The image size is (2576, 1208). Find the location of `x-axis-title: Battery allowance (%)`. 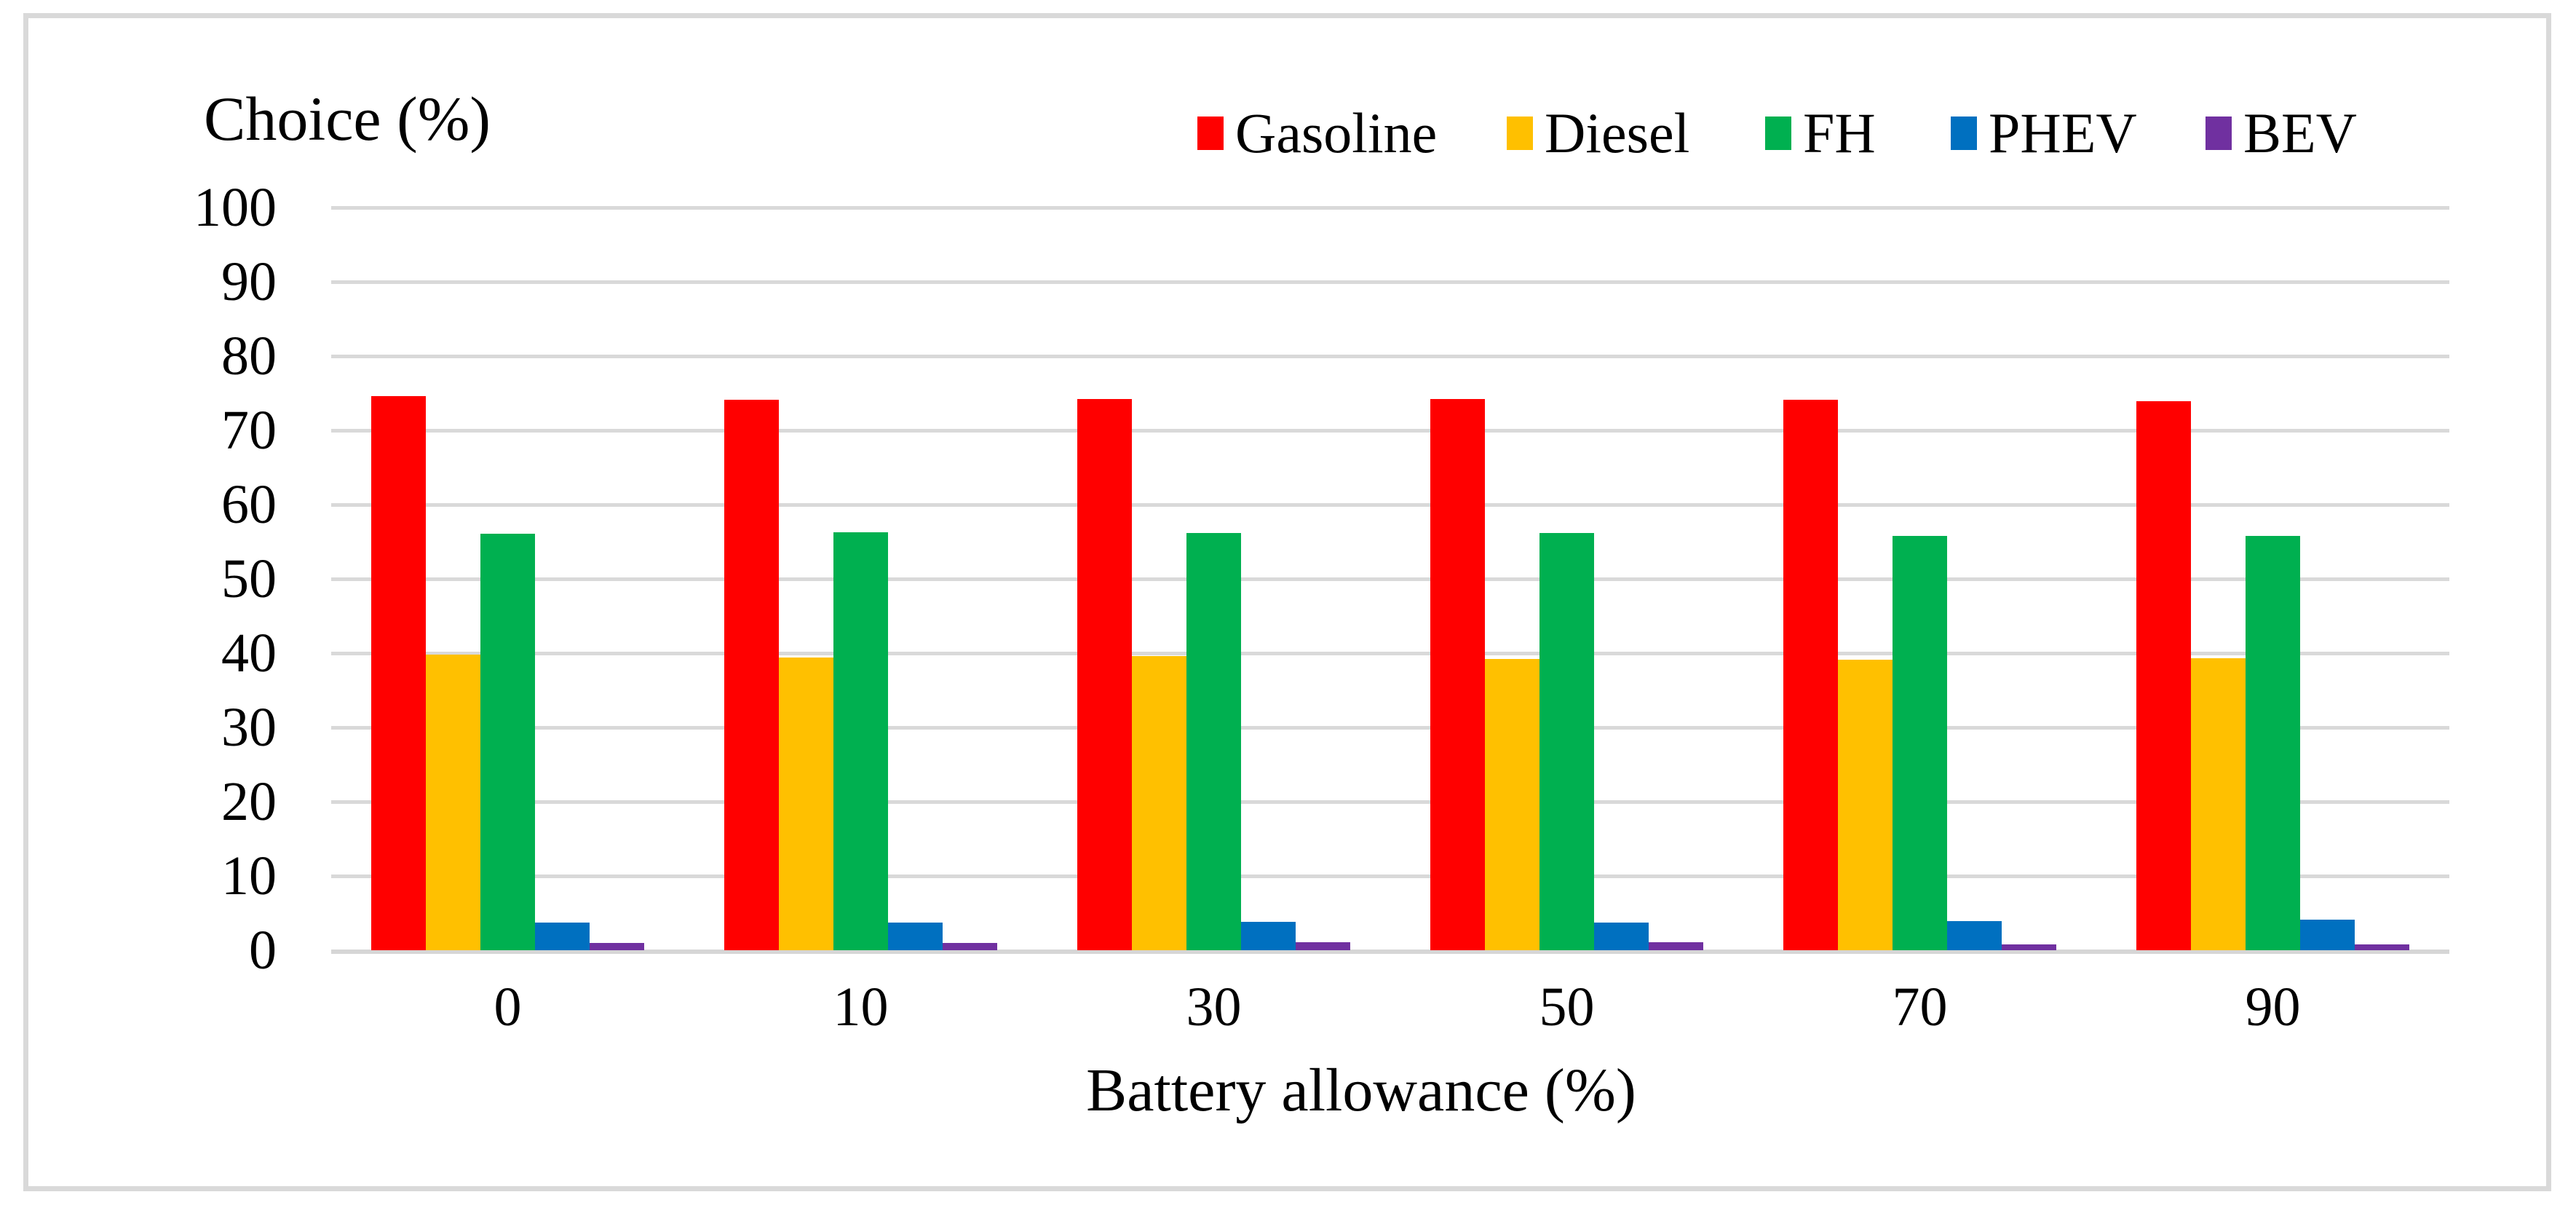

x-axis-title: Battery allowance (%) is located at coordinates (1361, 1090).